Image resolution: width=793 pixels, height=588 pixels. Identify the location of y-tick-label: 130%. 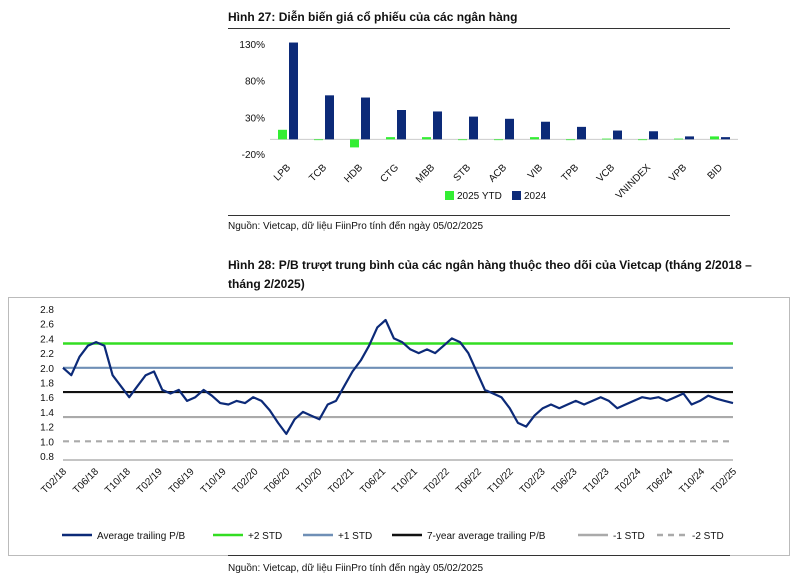
(252, 45).